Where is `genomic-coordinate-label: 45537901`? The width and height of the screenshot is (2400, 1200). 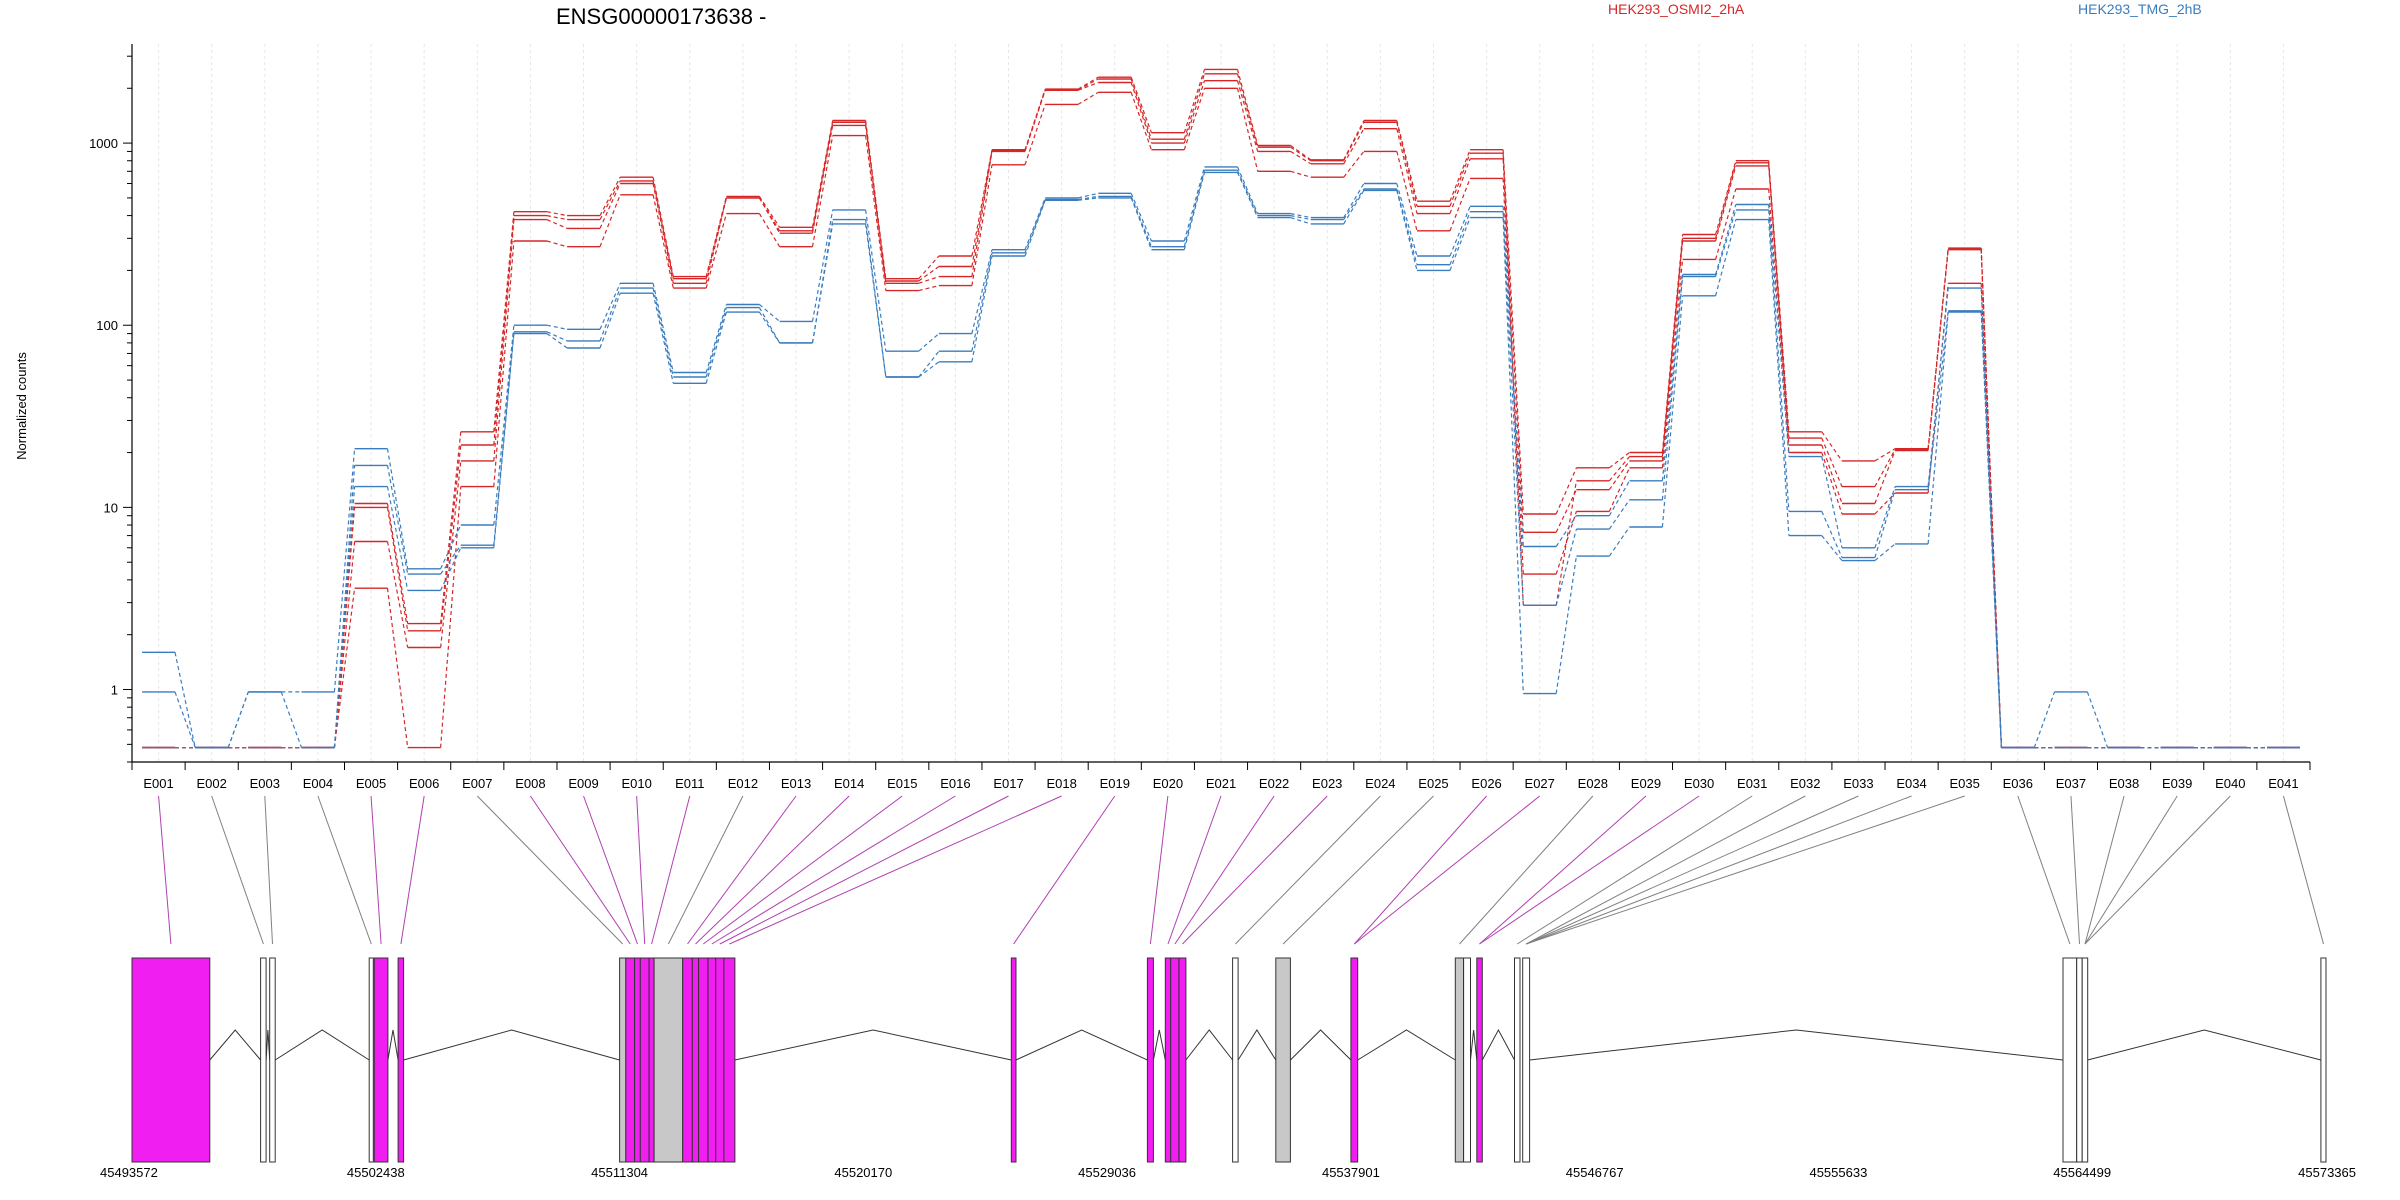 genomic-coordinate-label: 45537901 is located at coordinates (1351, 1172).